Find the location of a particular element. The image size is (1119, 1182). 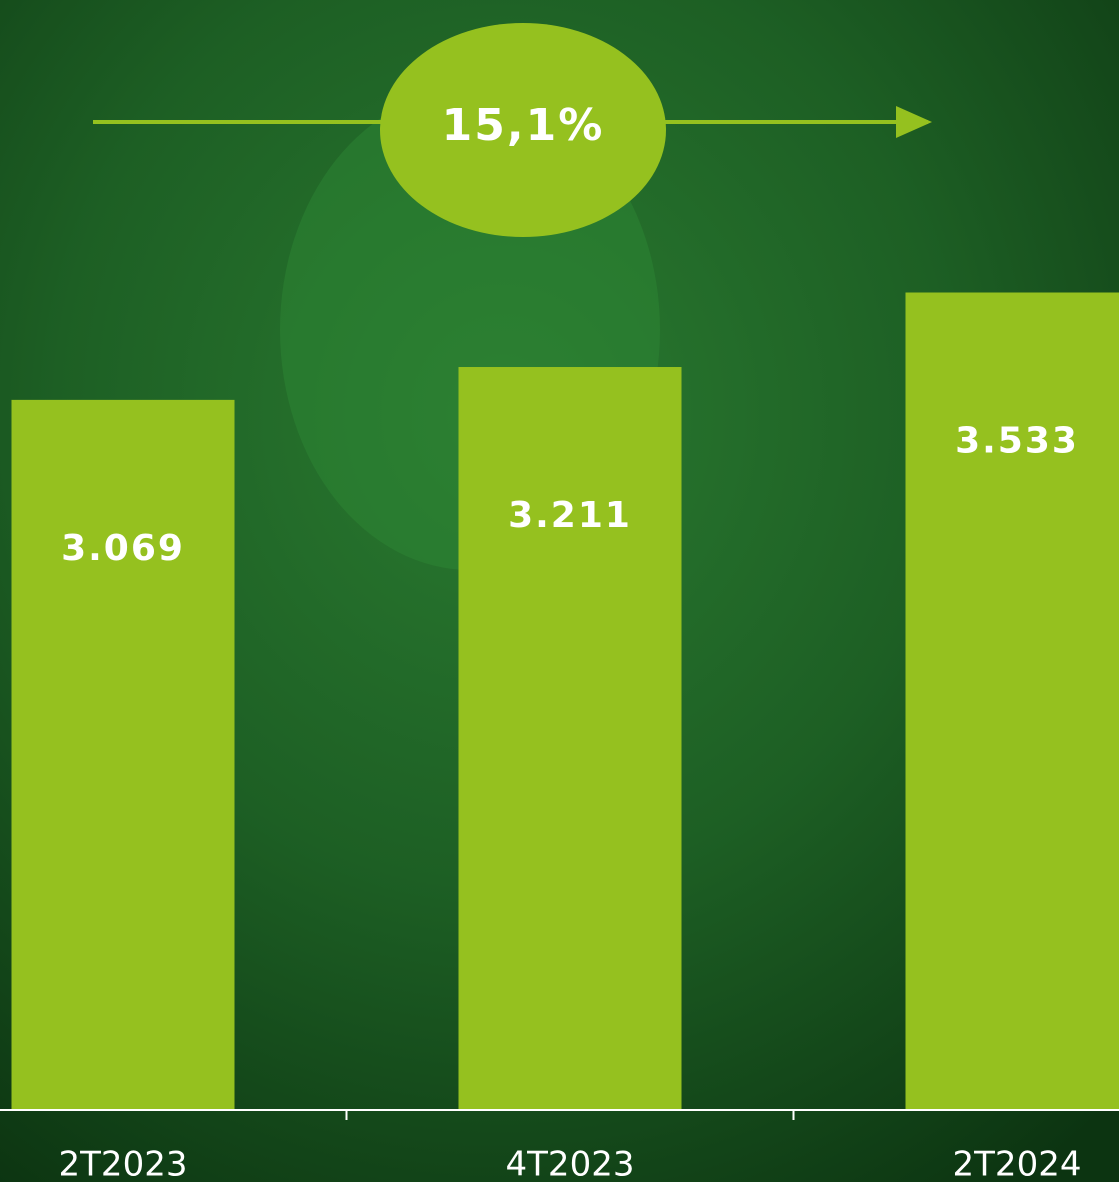

value-label: 3.211 is located at coordinates (570, 515).